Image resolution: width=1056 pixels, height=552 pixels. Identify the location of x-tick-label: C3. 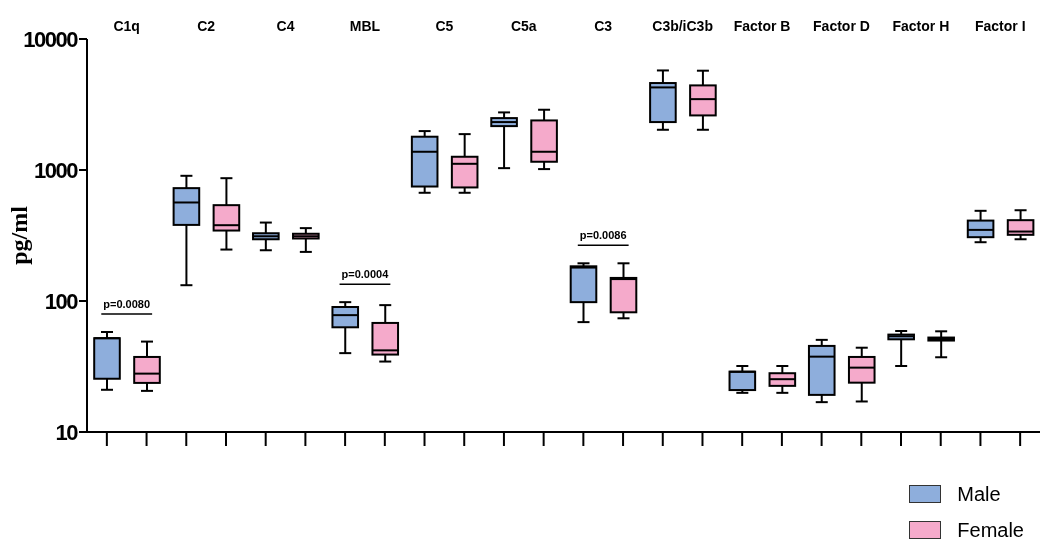
(603, 26).